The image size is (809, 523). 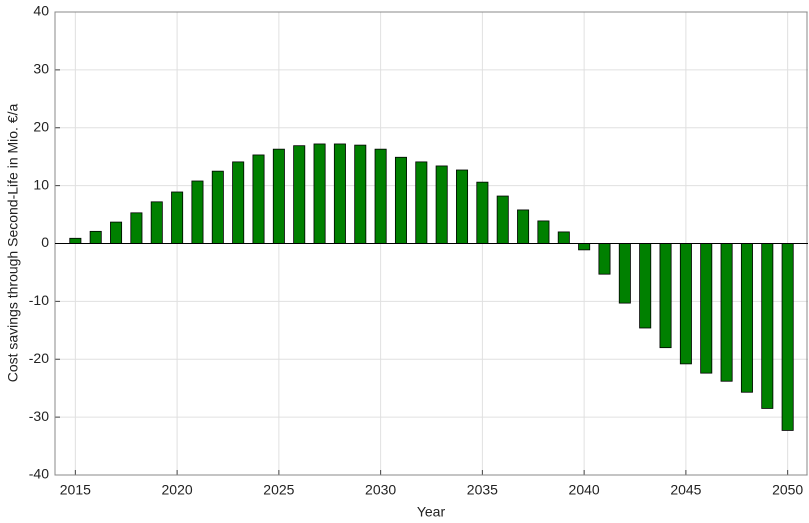 I want to click on y-tick-label: 10, so click(x=41, y=184).